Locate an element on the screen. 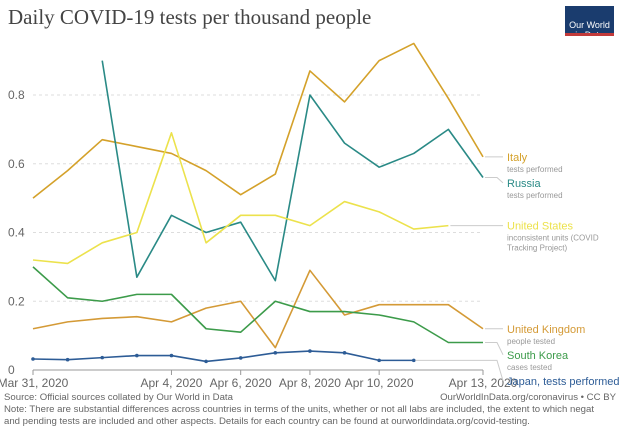 The image size is (620, 437). y-tick-label: 0.8 is located at coordinates (16, 95).